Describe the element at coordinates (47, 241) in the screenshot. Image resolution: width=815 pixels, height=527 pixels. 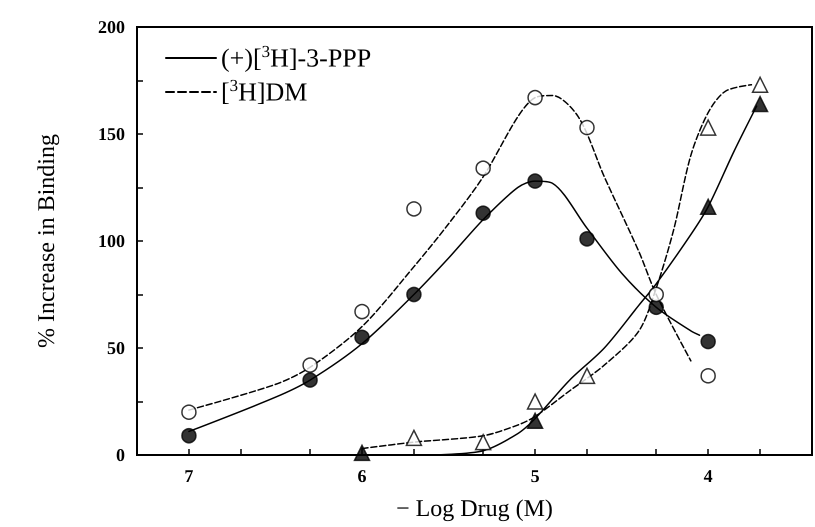
I see `y-axis-title: % Increase in Binding` at that location.